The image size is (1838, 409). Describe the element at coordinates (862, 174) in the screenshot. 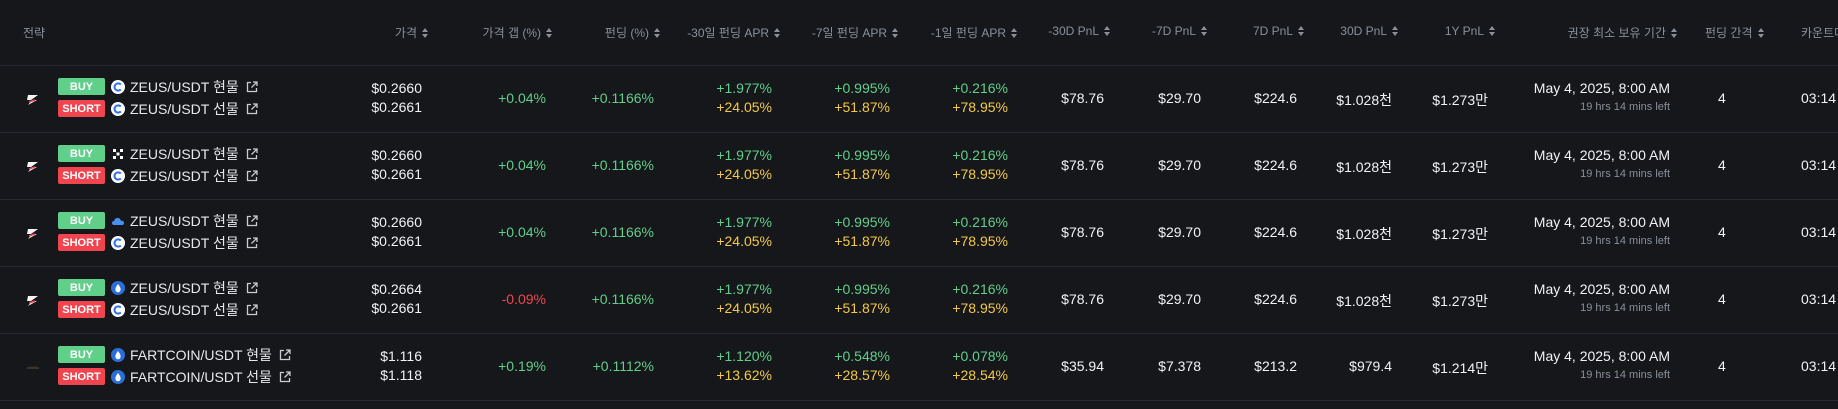

I see `apr7-future: +51.87%` at that location.